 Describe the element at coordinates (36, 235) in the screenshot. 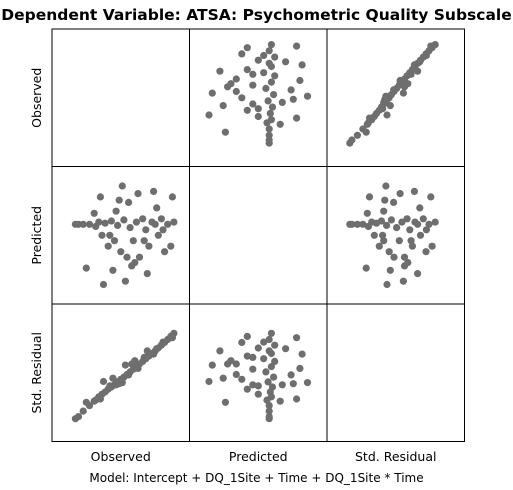

I see `row-label-predicted: Predicted` at that location.